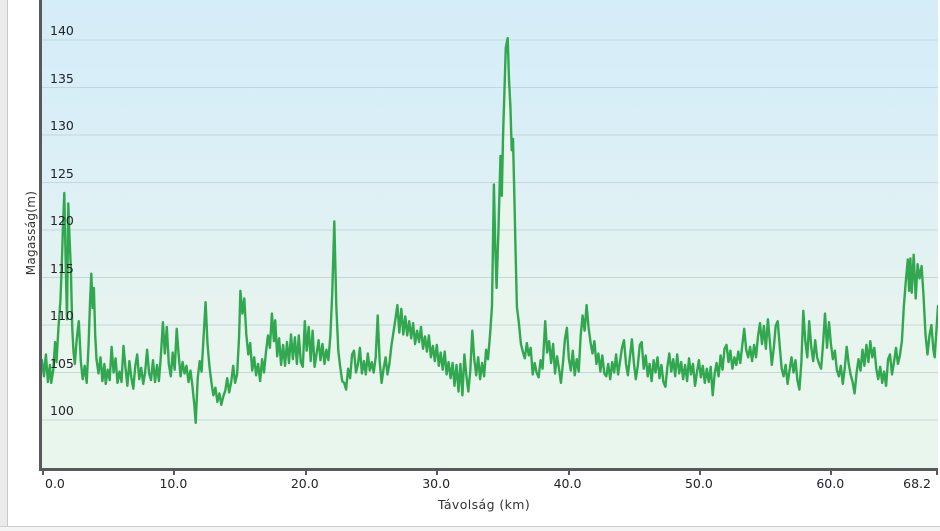 This screenshot has height=531, width=940. What do you see at coordinates (62, 268) in the screenshot?
I see `y-tick-label-115: 115` at bounding box center [62, 268].